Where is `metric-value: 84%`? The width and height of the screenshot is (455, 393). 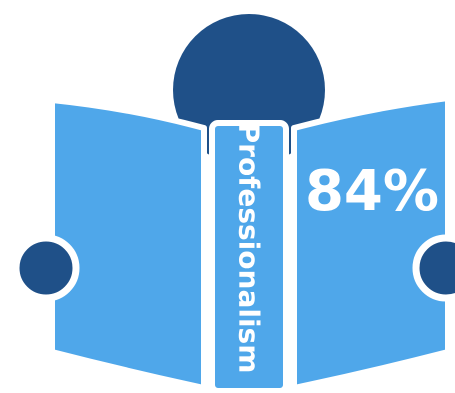
metric-value: 84% is located at coordinates (372, 191).